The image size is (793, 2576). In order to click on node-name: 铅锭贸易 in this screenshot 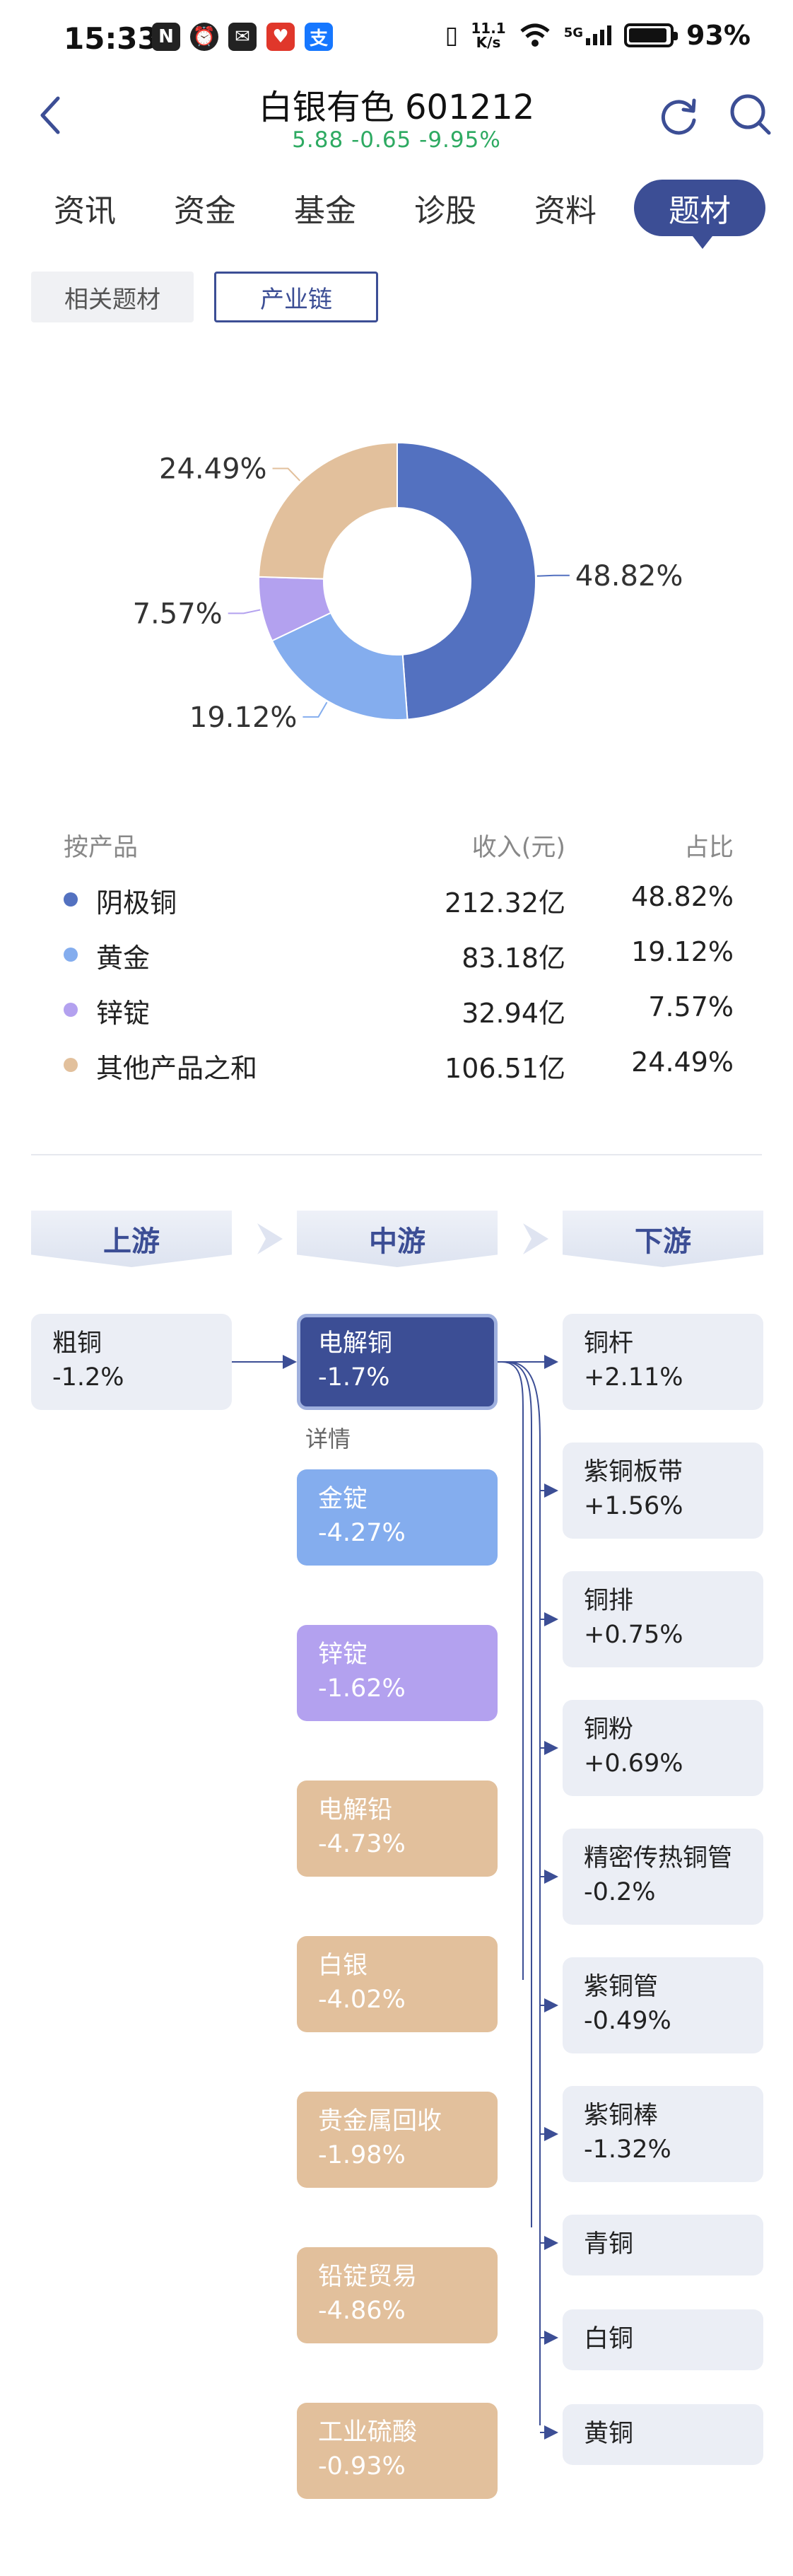, I will do `click(368, 2277)`.